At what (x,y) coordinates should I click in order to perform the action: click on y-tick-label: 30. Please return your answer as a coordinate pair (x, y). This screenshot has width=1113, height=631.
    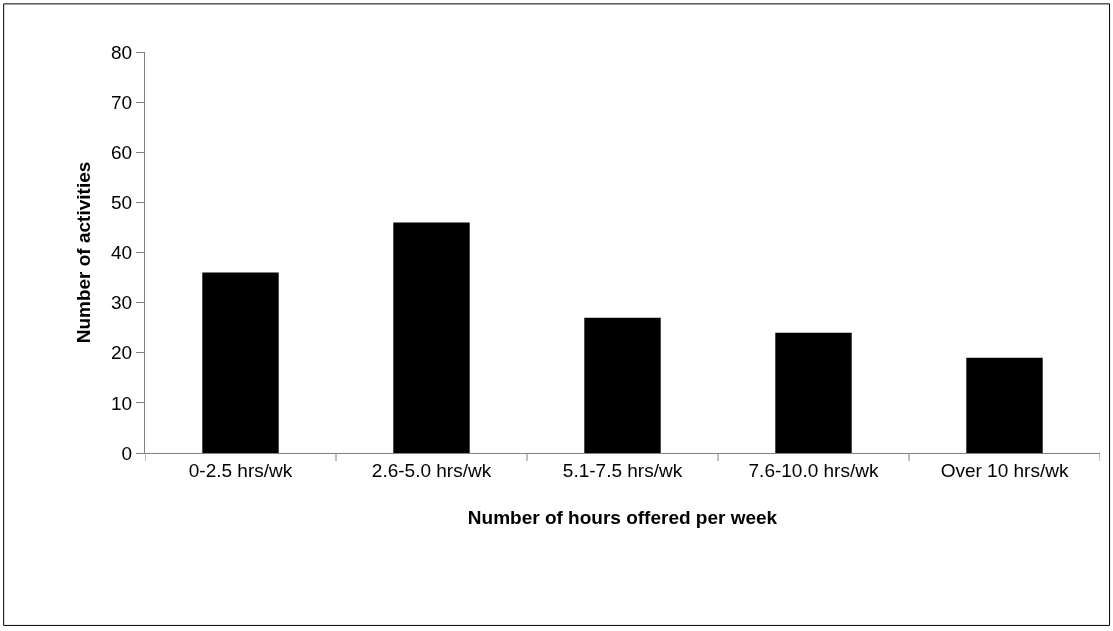
    Looking at the image, I should click on (122, 303).